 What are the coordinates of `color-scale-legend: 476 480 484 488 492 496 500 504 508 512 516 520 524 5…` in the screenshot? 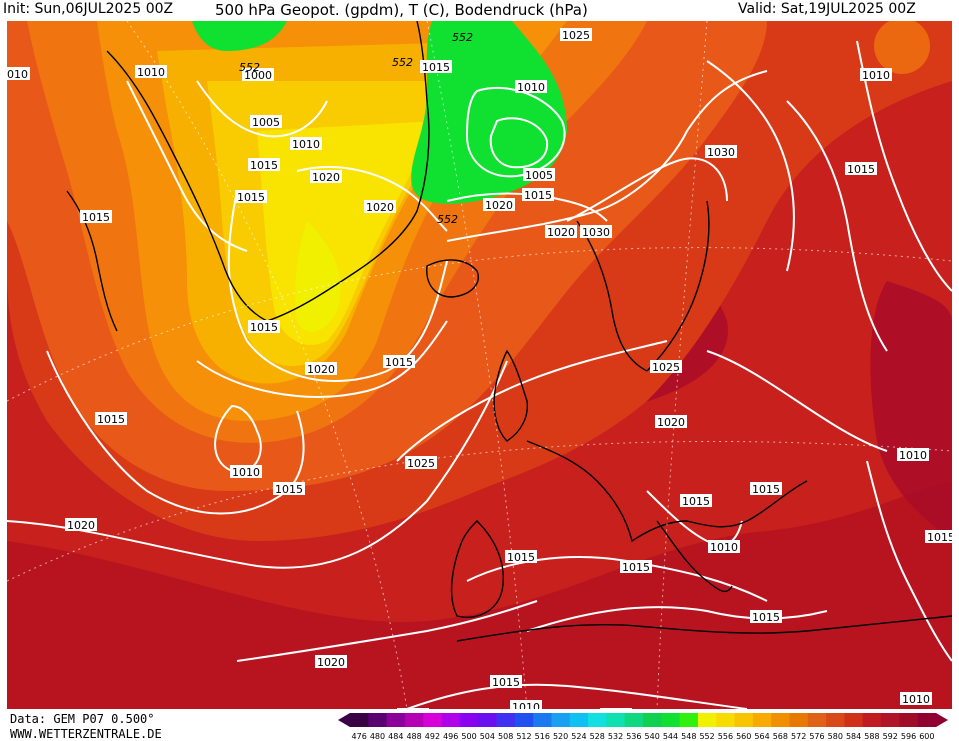 It's located at (643, 727).